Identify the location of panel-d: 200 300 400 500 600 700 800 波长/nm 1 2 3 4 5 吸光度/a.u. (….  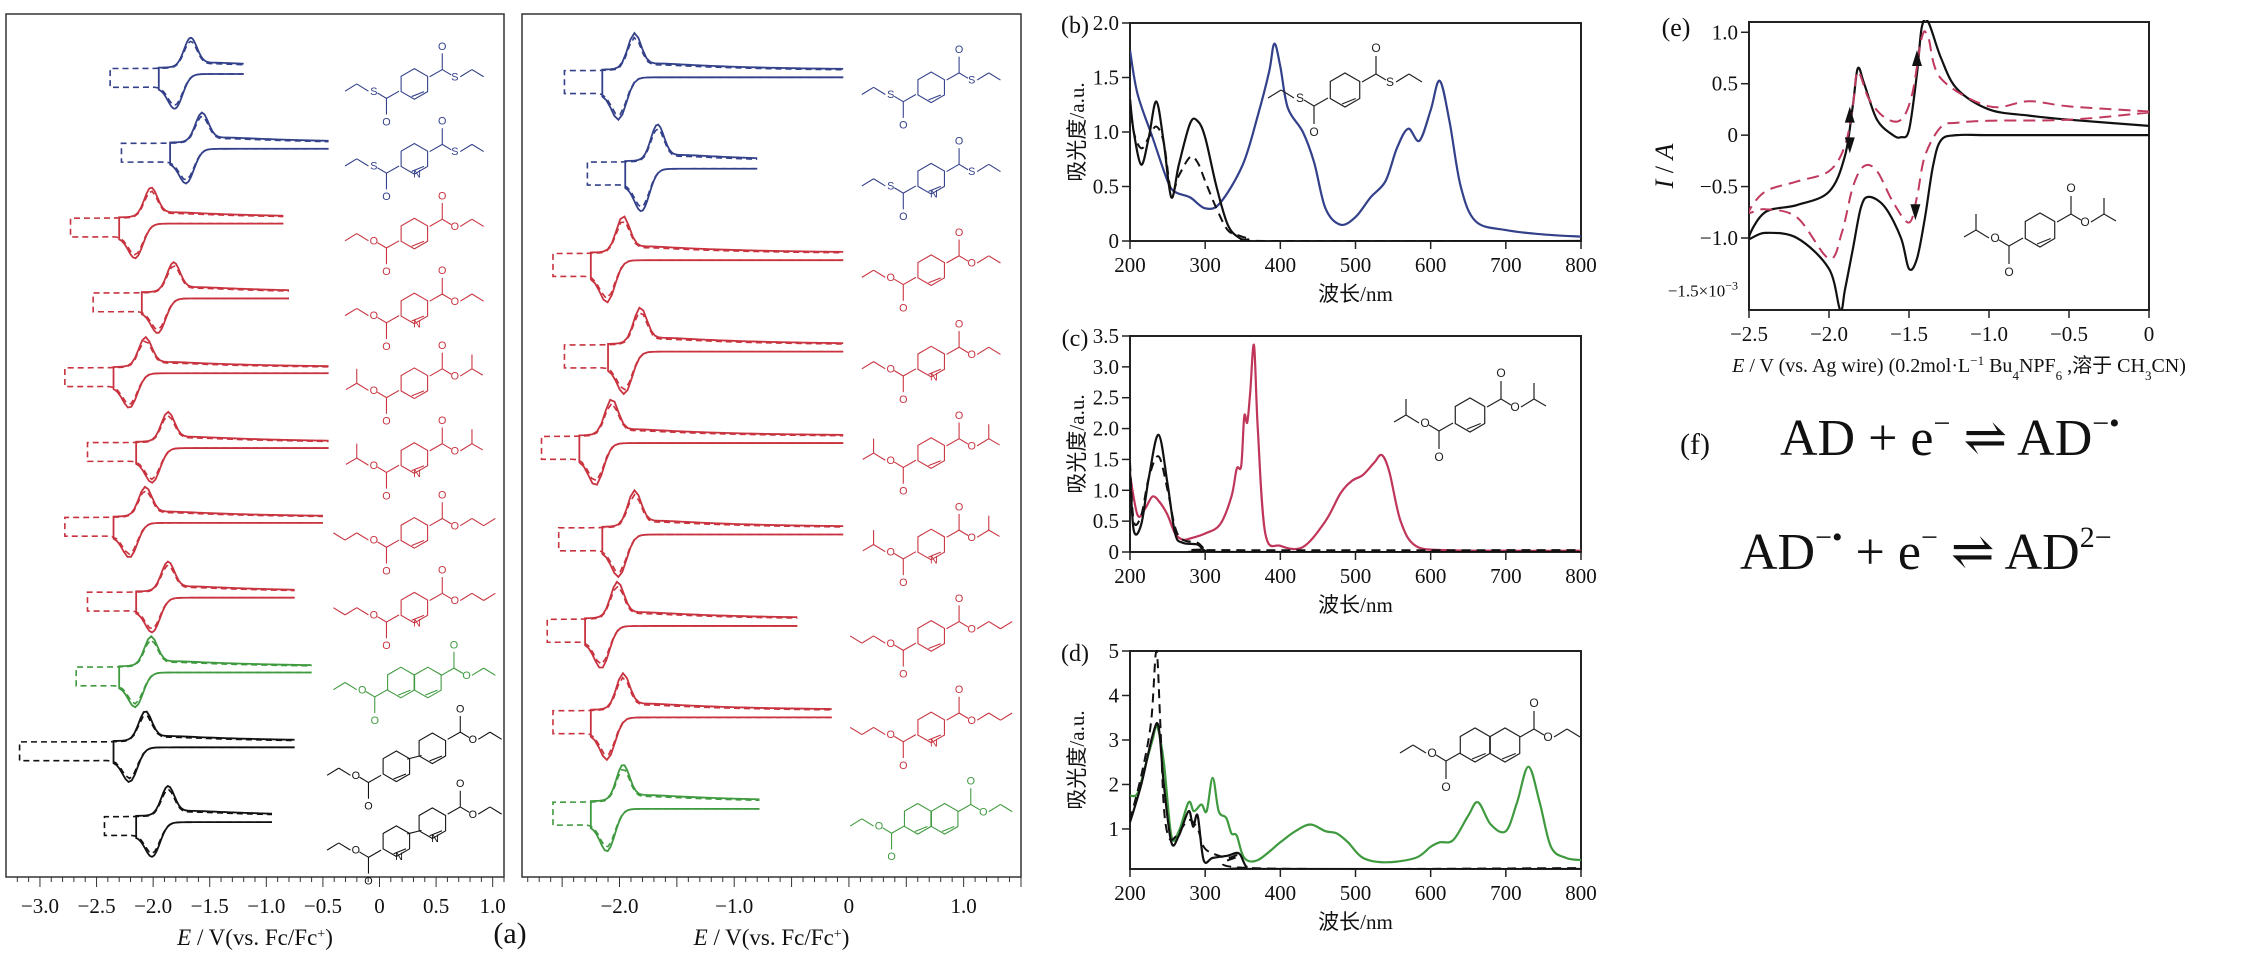
(1329, 786).